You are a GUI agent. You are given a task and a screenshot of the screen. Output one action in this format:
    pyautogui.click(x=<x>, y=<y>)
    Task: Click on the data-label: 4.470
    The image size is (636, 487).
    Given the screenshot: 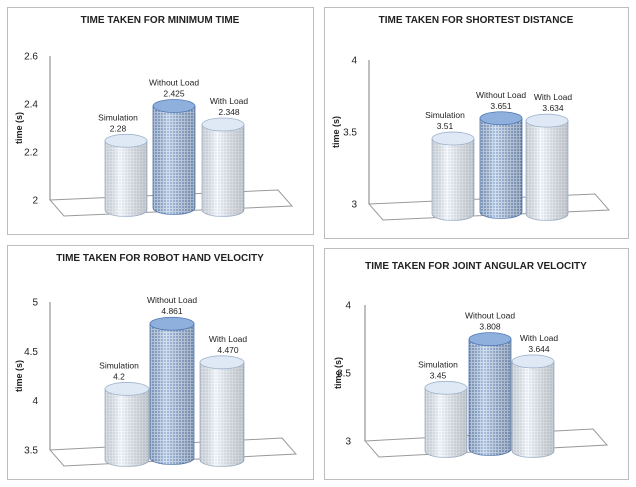 What is the action you would take?
    pyautogui.click(x=228, y=350)
    